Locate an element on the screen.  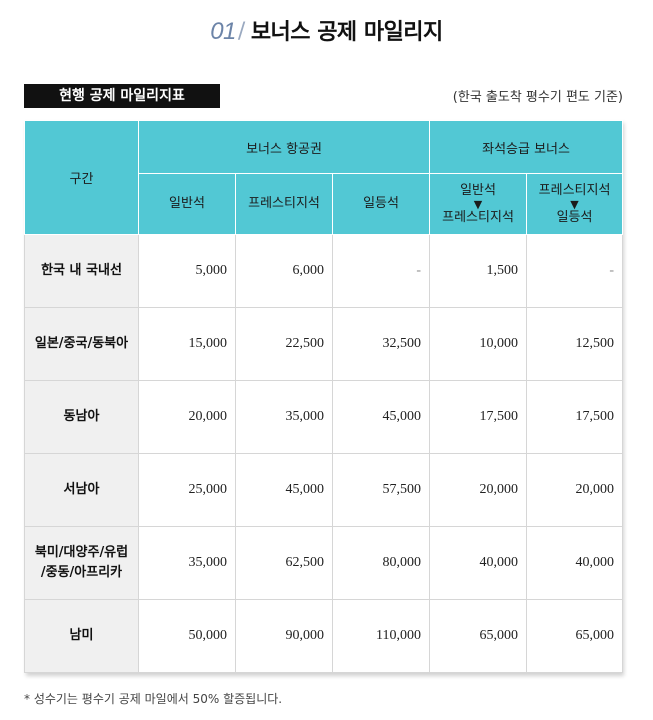
mileage-cell: 12,500 is located at coordinates (575, 344).